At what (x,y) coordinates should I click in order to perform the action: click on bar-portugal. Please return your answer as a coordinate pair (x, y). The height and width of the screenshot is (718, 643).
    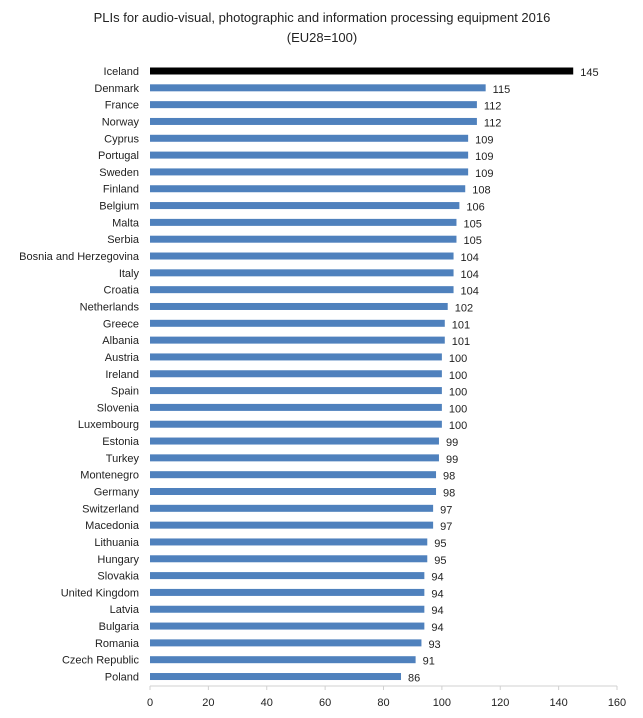
    Looking at the image, I should click on (309, 155).